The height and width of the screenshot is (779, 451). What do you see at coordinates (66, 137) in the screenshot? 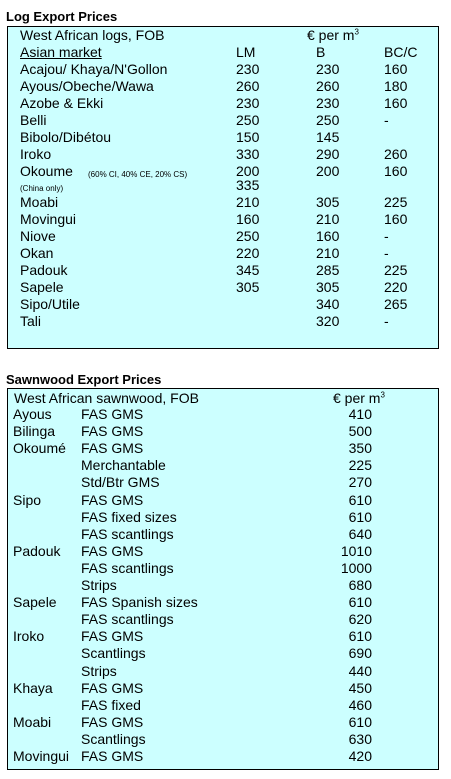
I see `log-species: Bibolo/Dibétou` at bounding box center [66, 137].